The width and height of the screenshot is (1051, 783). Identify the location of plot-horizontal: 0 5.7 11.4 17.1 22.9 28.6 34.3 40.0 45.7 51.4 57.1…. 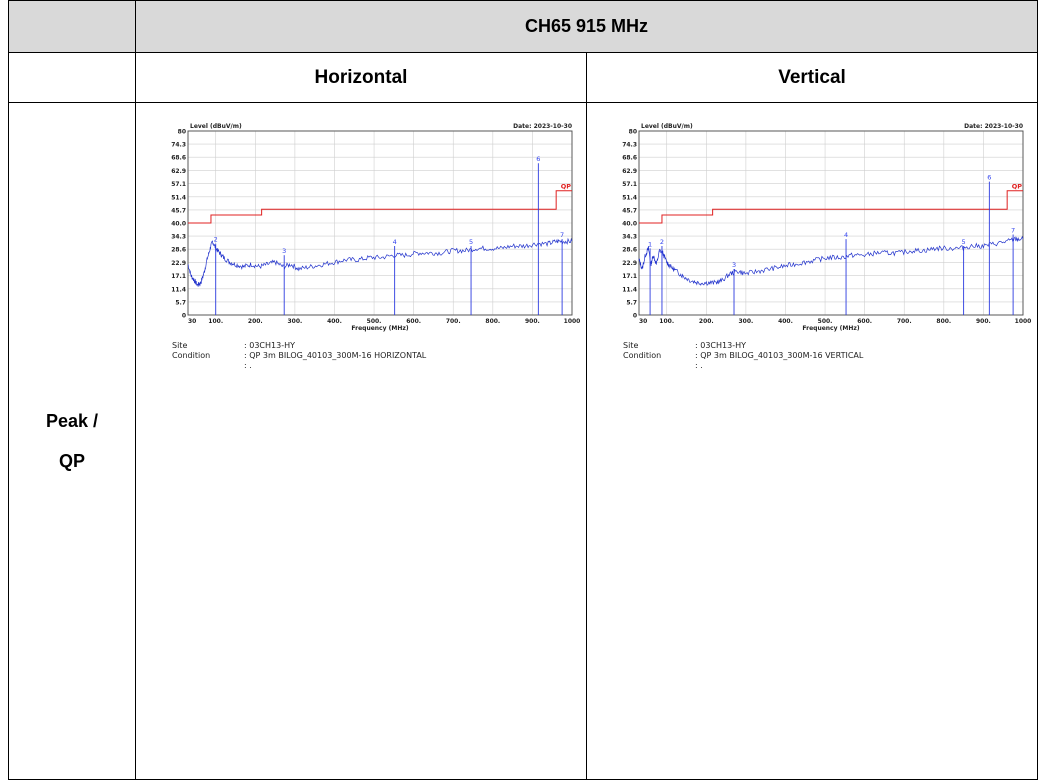
(372, 244).